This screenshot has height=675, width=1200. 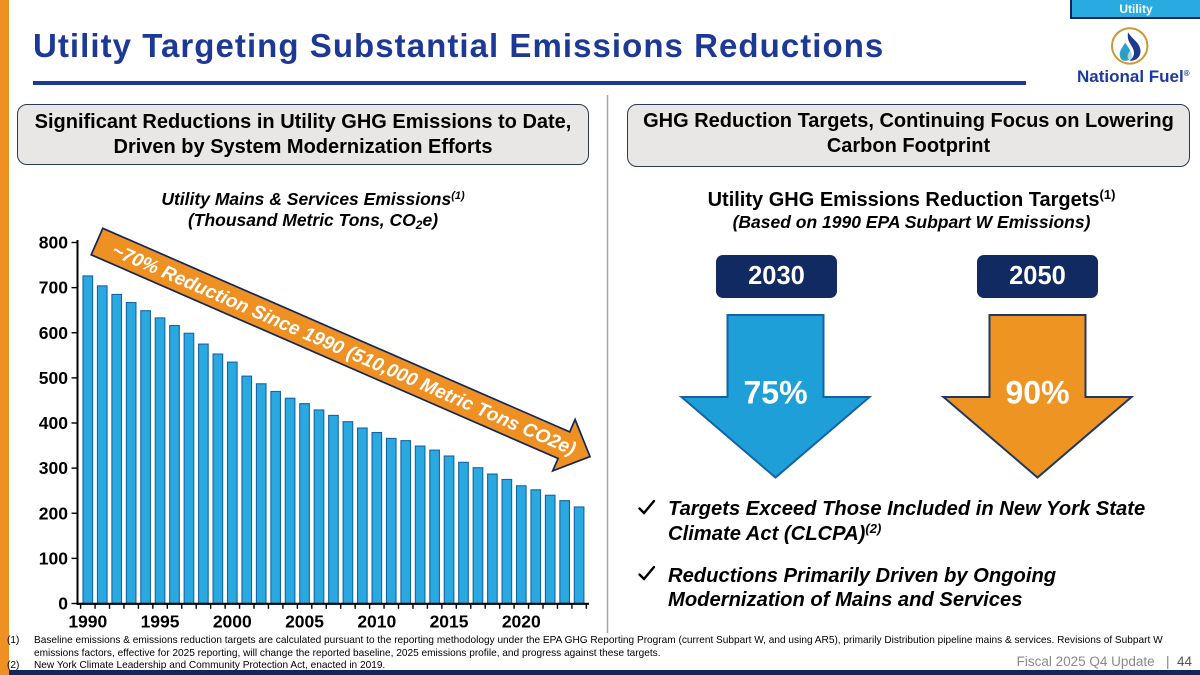 I want to click on svg-text: 1990, so click(x=87, y=622).